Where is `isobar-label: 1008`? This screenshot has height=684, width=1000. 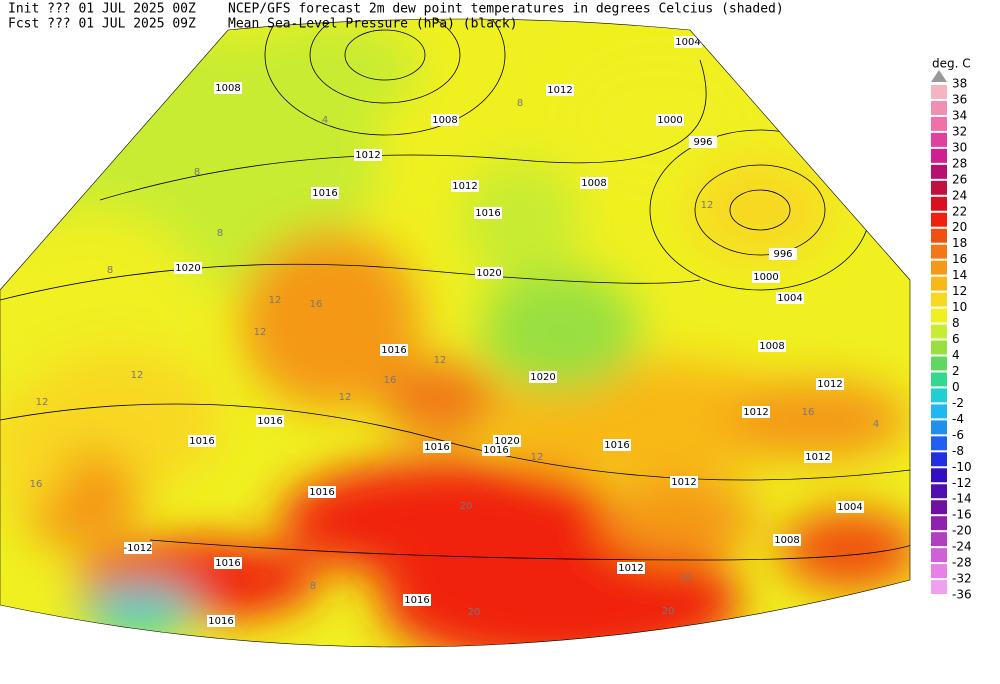
isobar-label: 1008 is located at coordinates (786, 540).